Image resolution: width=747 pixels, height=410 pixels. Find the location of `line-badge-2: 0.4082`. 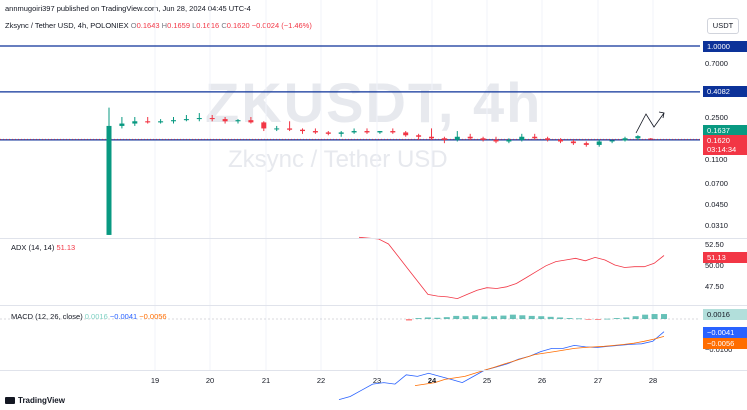

line-badge-2: 0.4082 is located at coordinates (725, 91).